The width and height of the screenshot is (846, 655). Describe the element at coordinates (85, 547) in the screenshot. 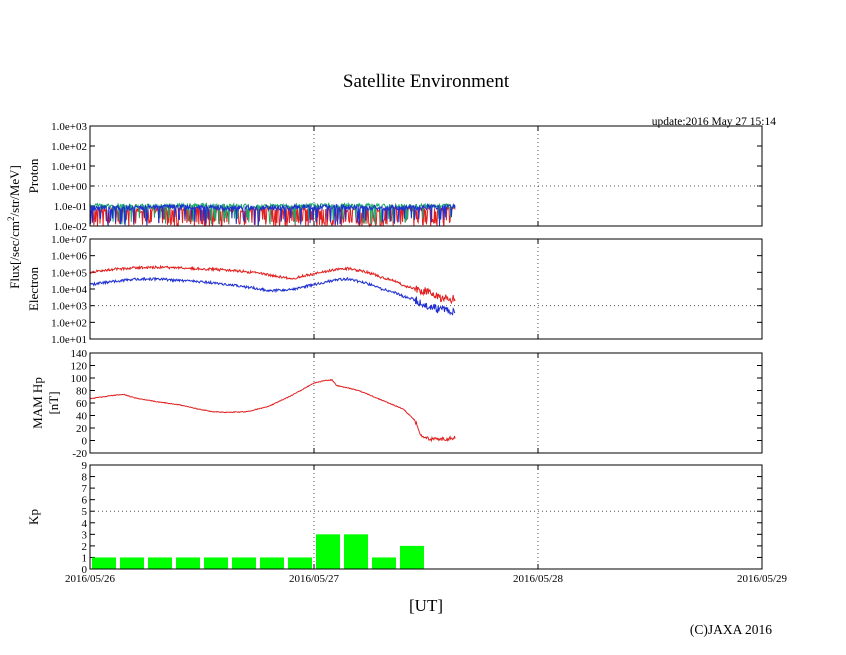

I see `kp-ytick-label: 2` at that location.